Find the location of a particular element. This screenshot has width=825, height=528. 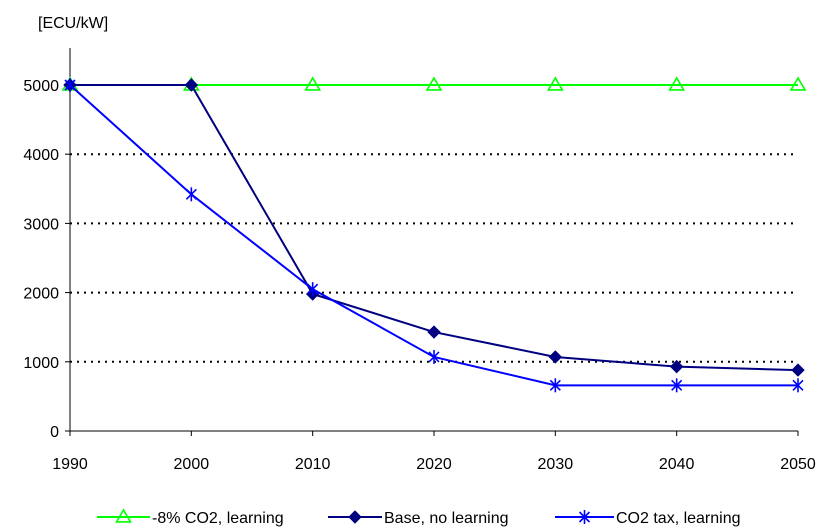

x-tick-label: 2030 is located at coordinates (556, 464).